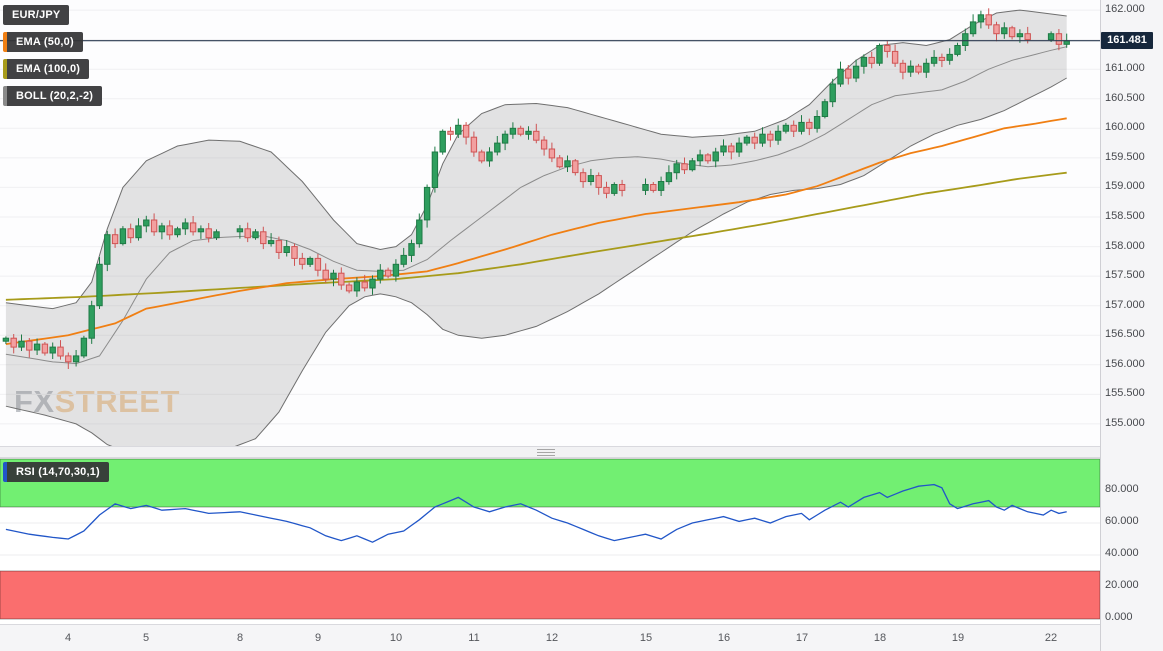  What do you see at coordinates (46, 69) in the screenshot?
I see `ema100-badge: EMA (100,0)` at bounding box center [46, 69].